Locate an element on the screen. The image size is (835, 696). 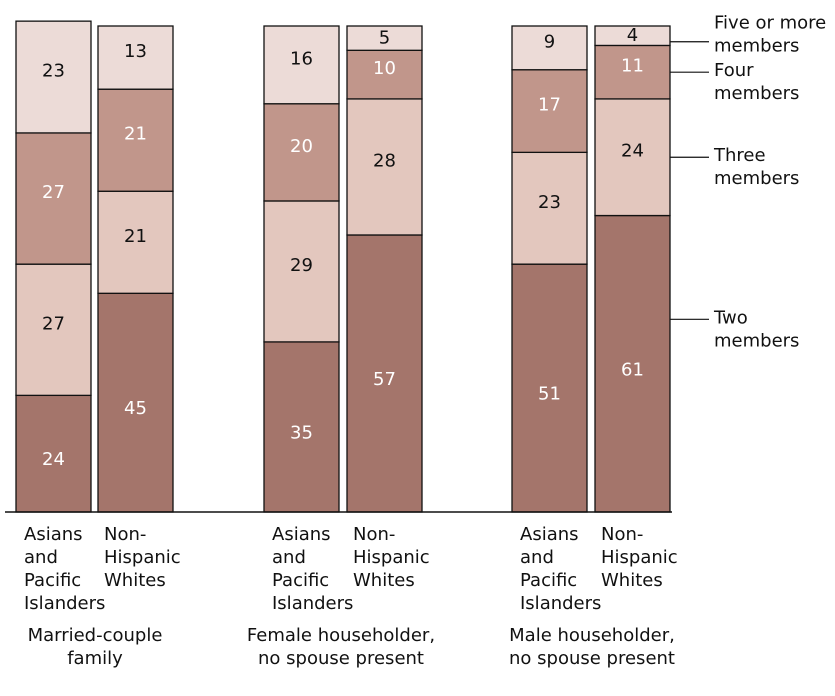
legend-label: Four is located at coordinates (734, 70).